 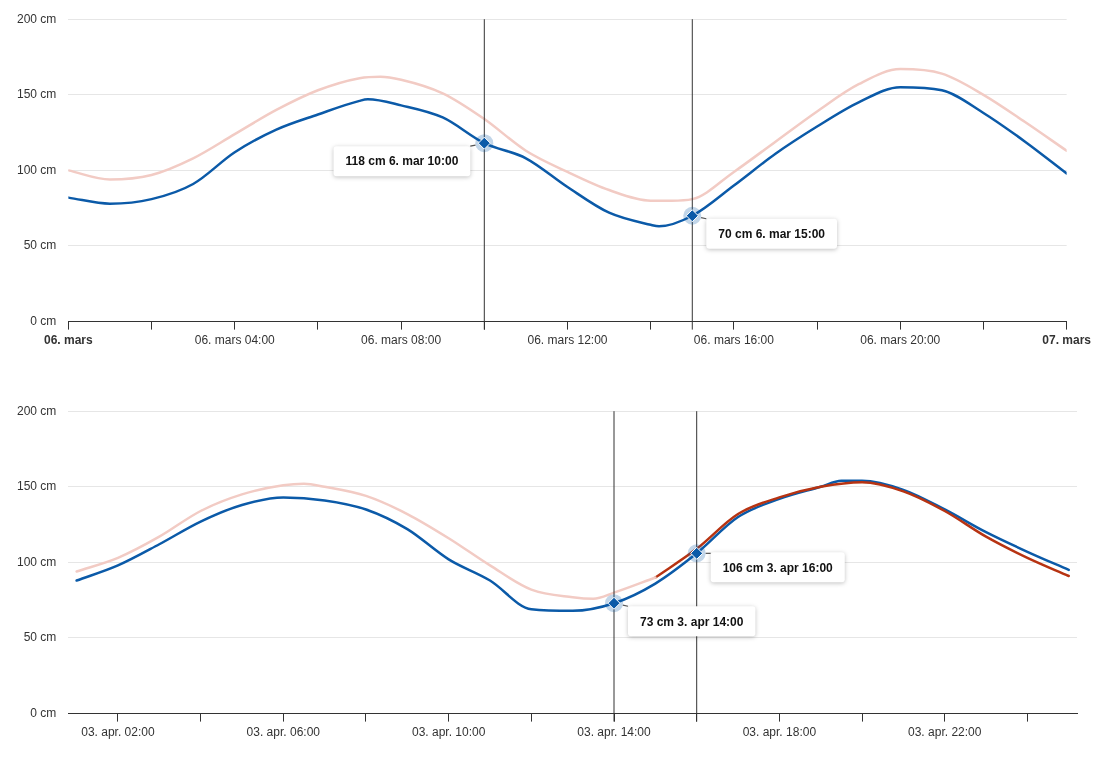 What do you see at coordinates (283, 732) in the screenshot?
I see `x-tick-label: 03. apr. 06:00` at bounding box center [283, 732].